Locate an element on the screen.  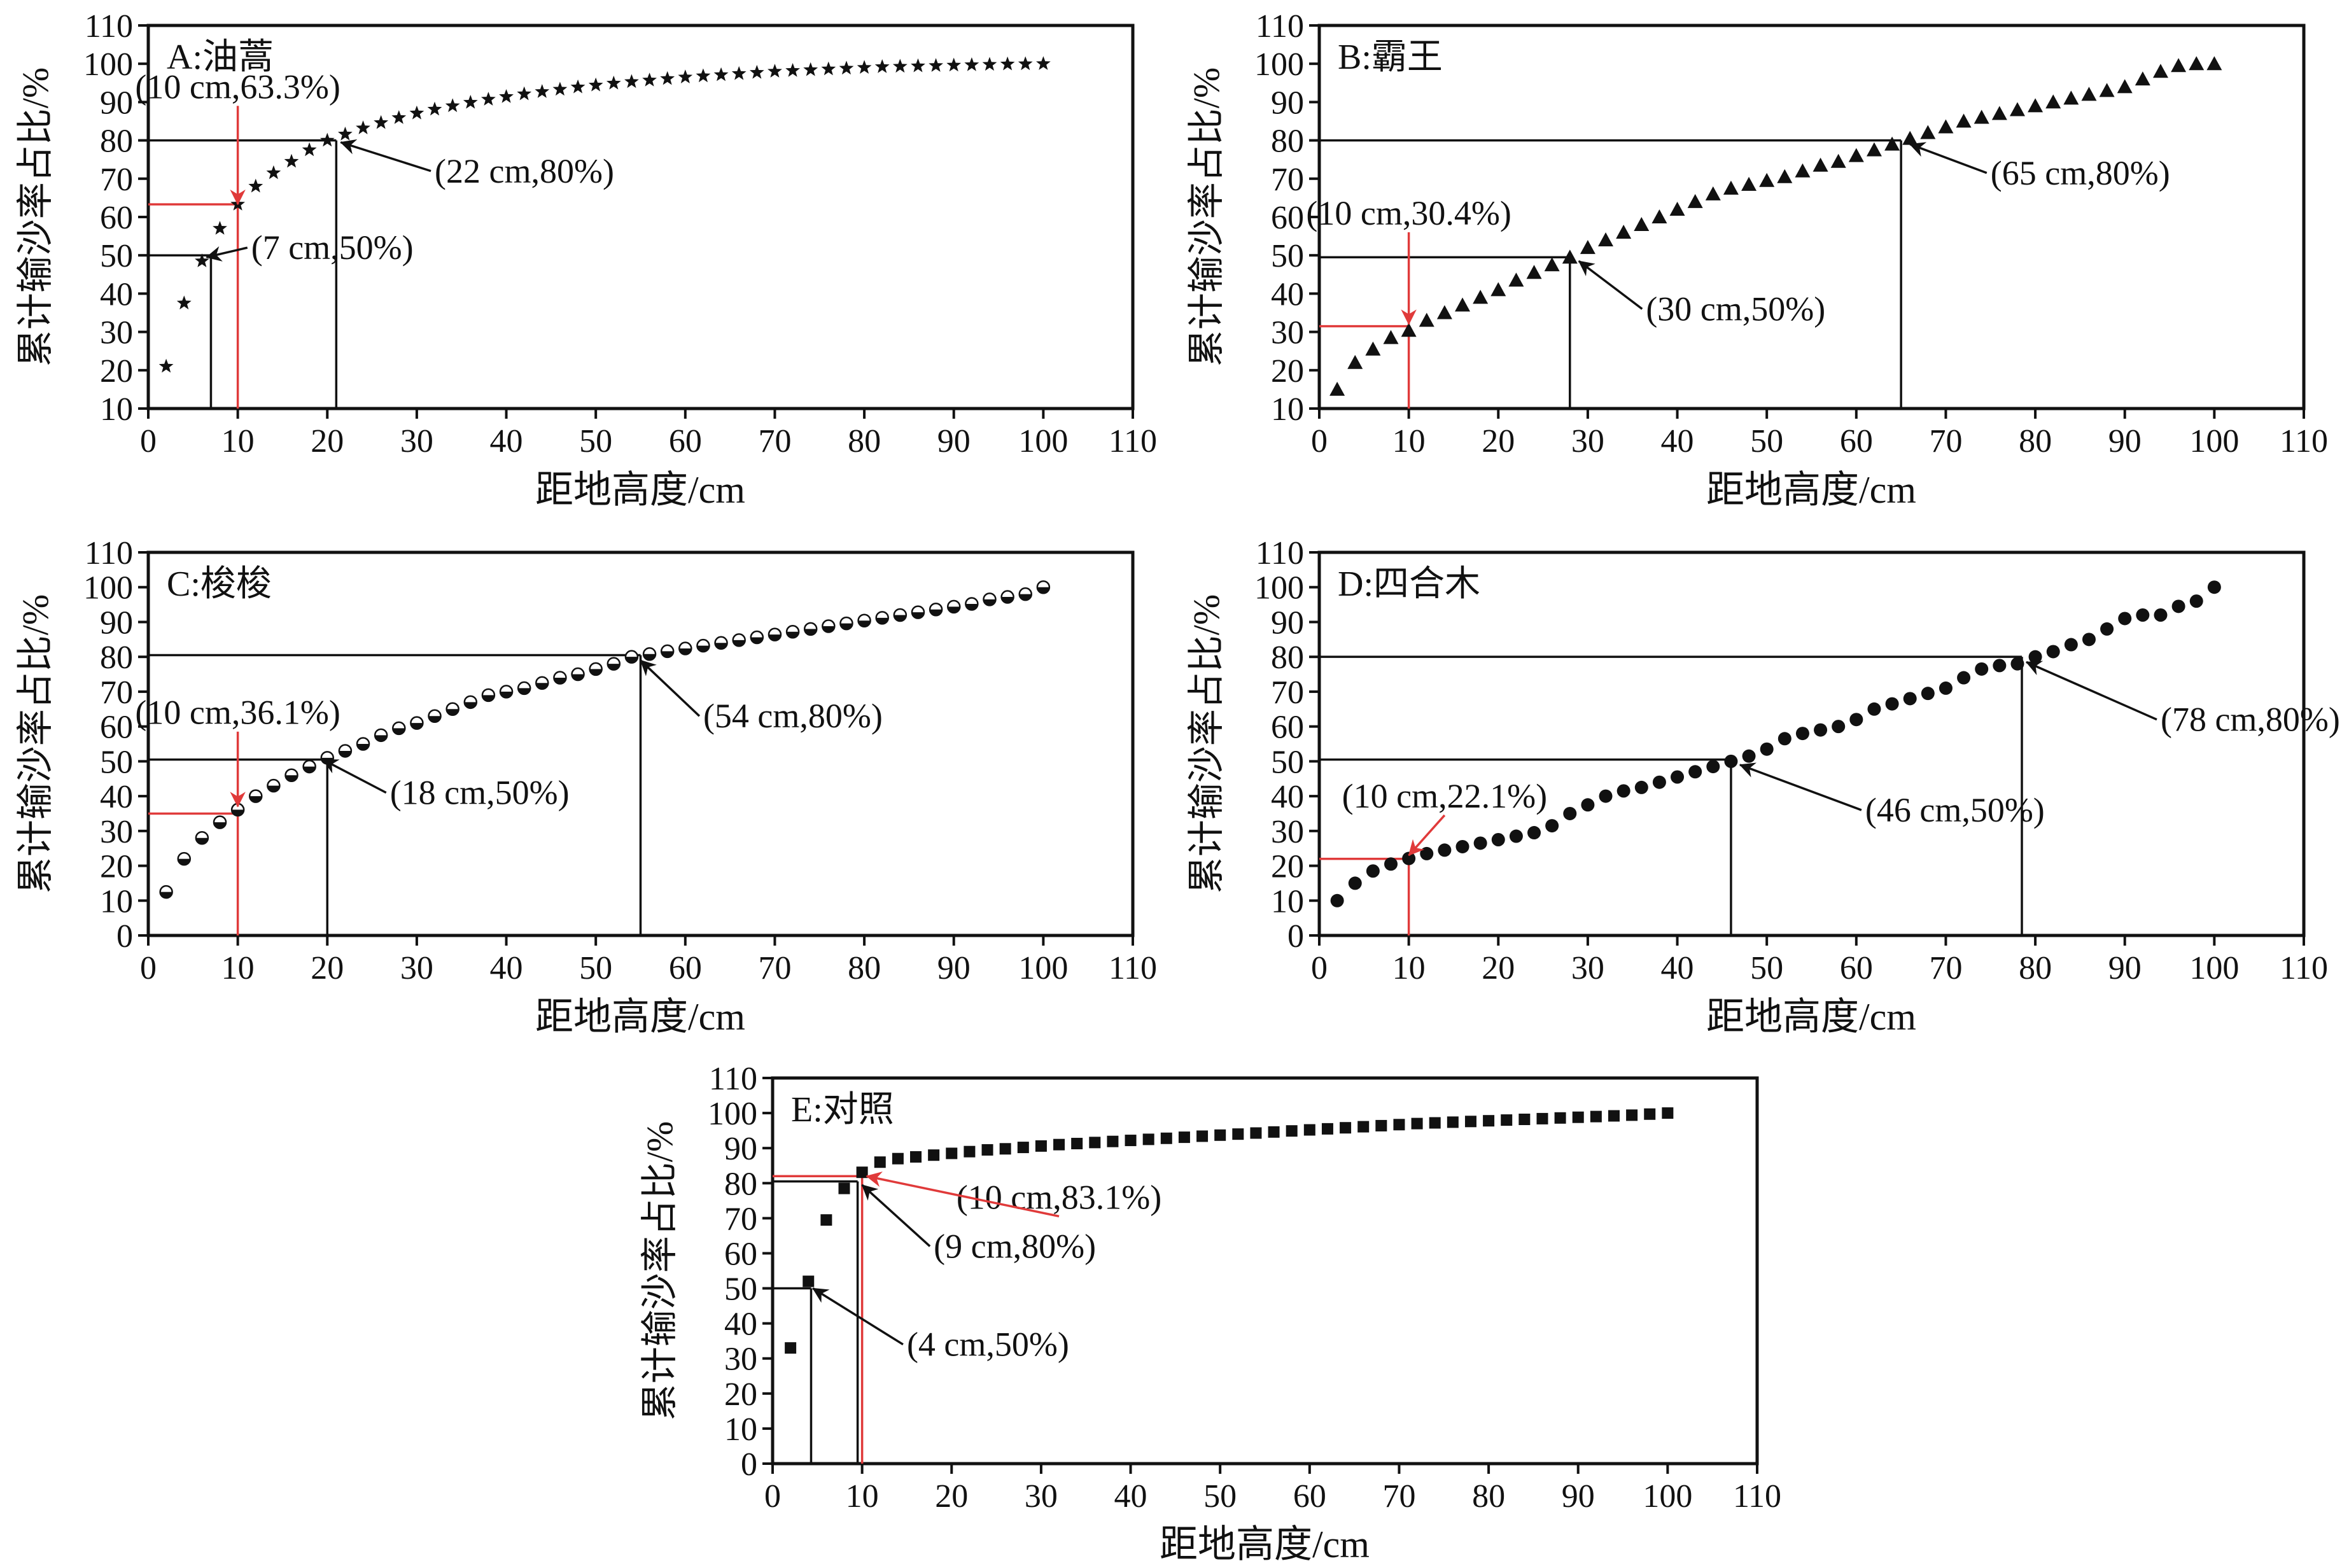
panel-b-y-tick-label: 100 is located at coordinates (1279, 64).